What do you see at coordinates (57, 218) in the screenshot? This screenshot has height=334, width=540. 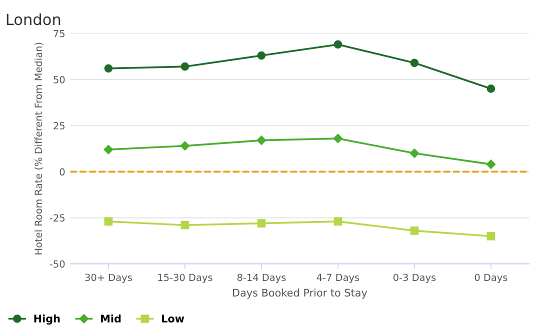 I see `y-tick-label: -25` at bounding box center [57, 218].